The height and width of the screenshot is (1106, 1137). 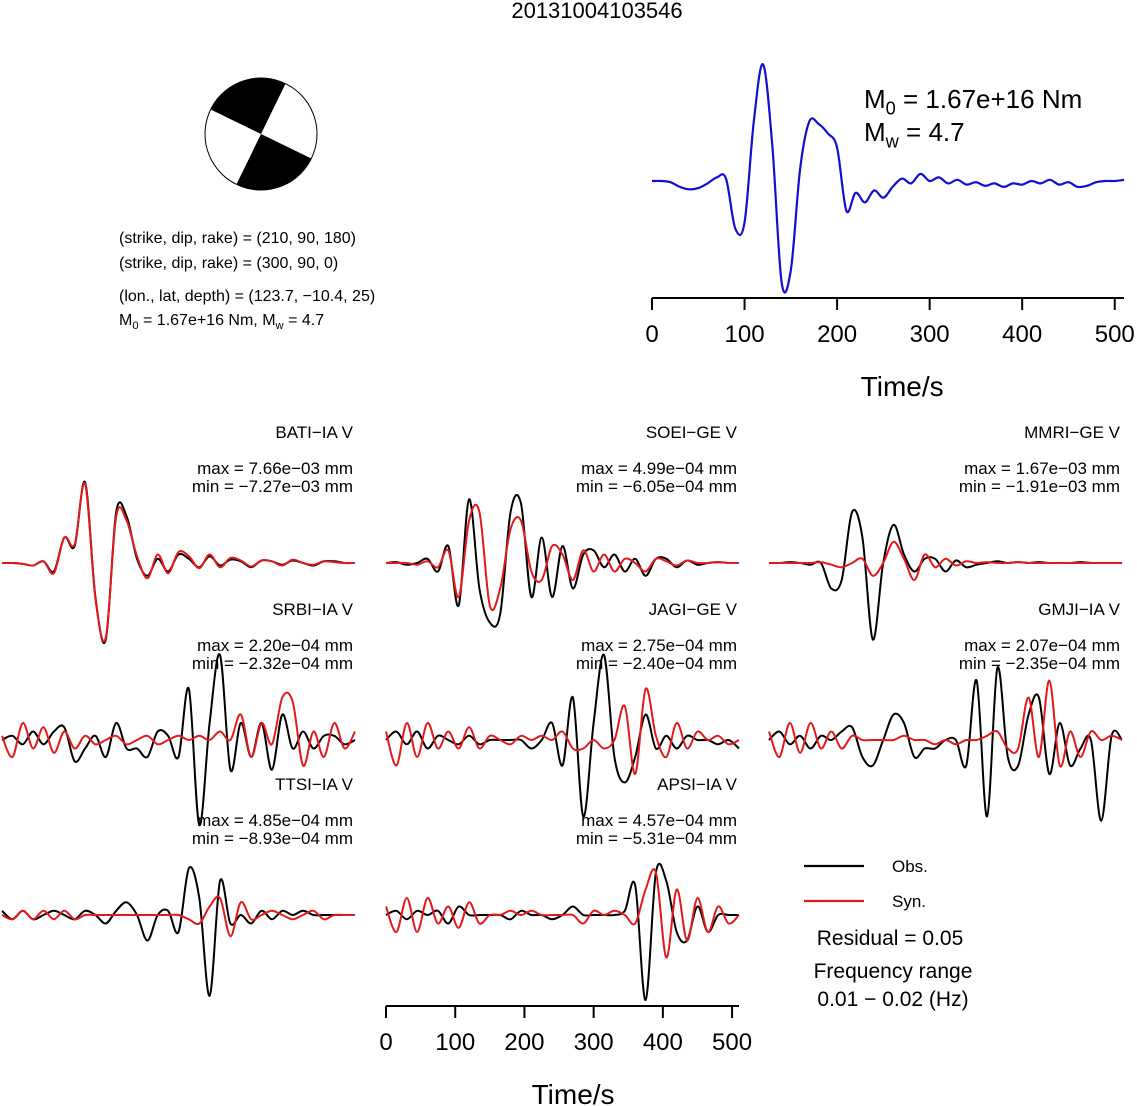 What do you see at coordinates (272, 663) in the screenshot?
I see `min-label: min = −2.32e−04 mm` at bounding box center [272, 663].